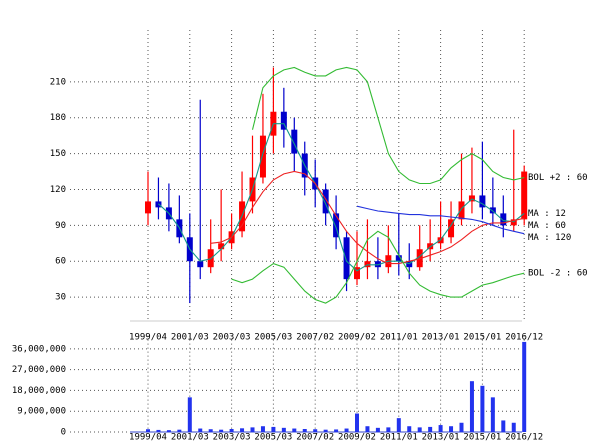  Describe the element at coordinates (60, 226) in the screenshot. I see `y-tick-label: 90` at that location.